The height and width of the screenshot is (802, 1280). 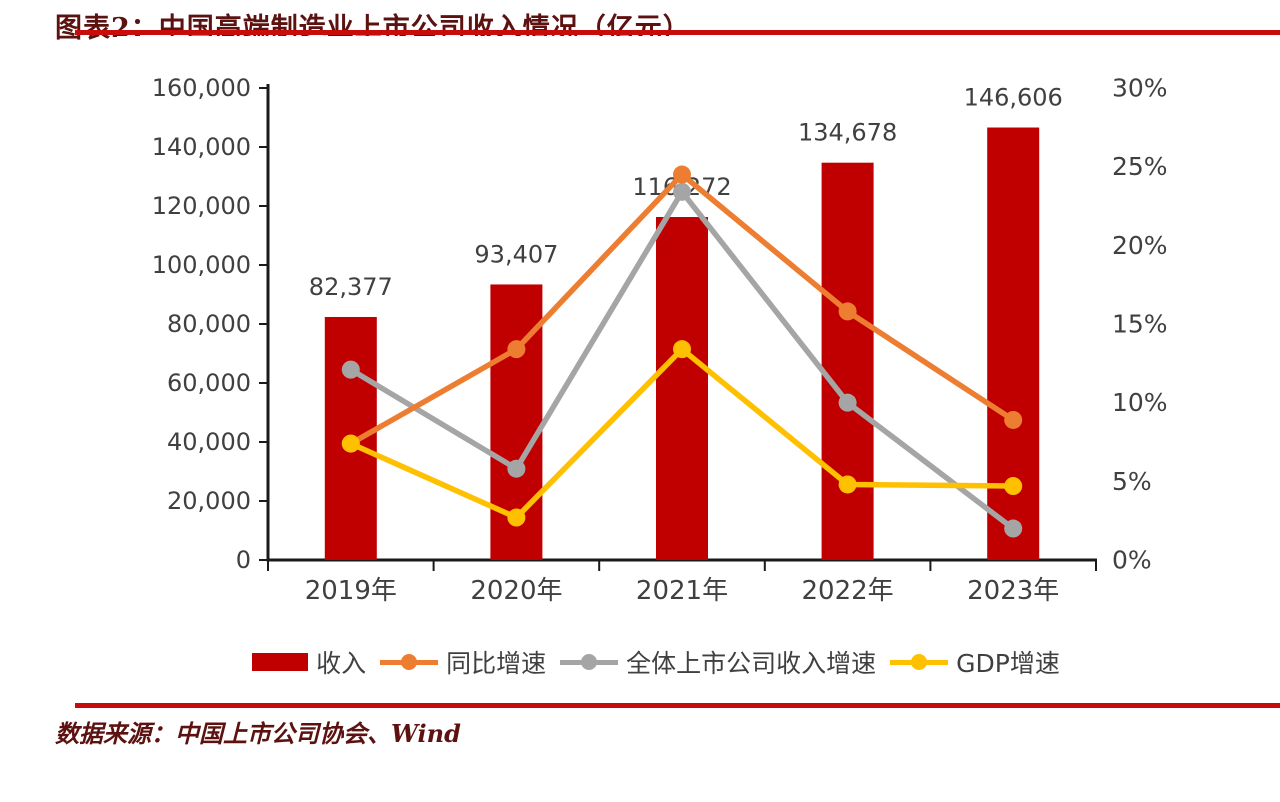 I want to click on right-axis-tick-label: 30%, so click(x=1140, y=88).